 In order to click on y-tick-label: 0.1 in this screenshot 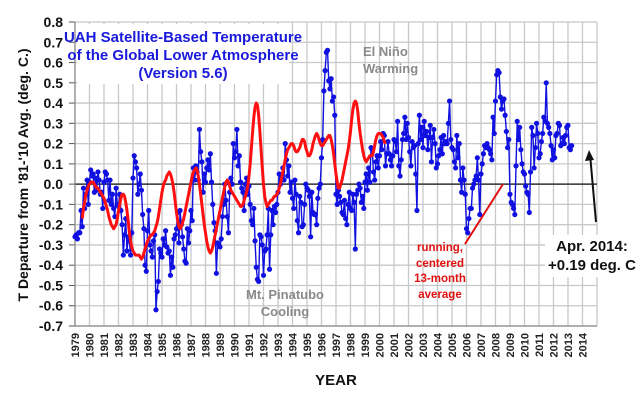, I will do `click(54, 164)`.